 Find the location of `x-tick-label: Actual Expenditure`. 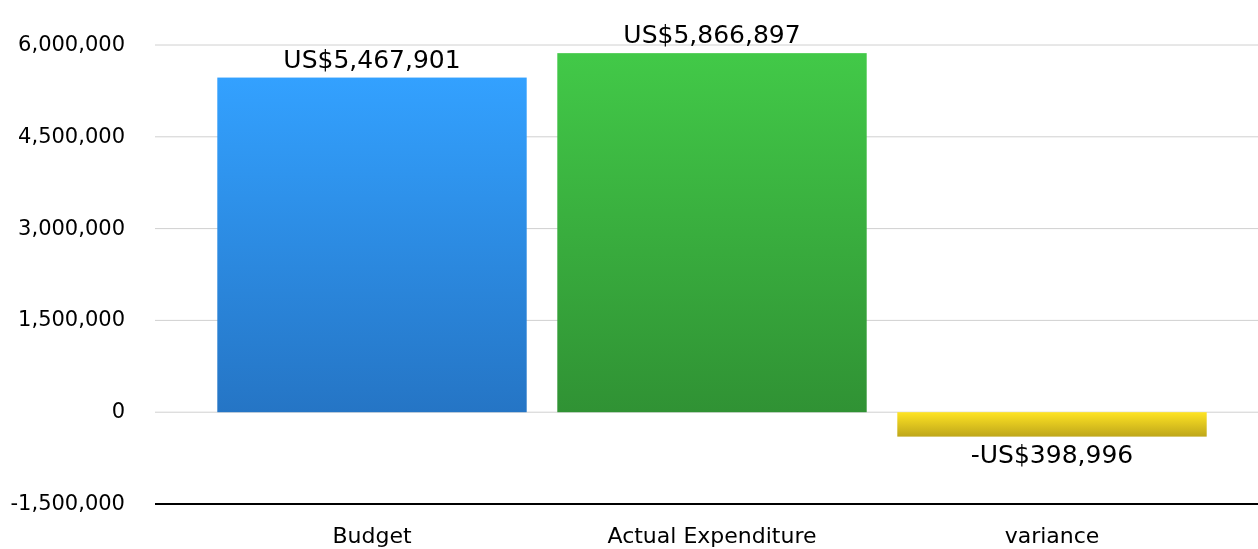

x-tick-label: Actual Expenditure is located at coordinates (712, 535).